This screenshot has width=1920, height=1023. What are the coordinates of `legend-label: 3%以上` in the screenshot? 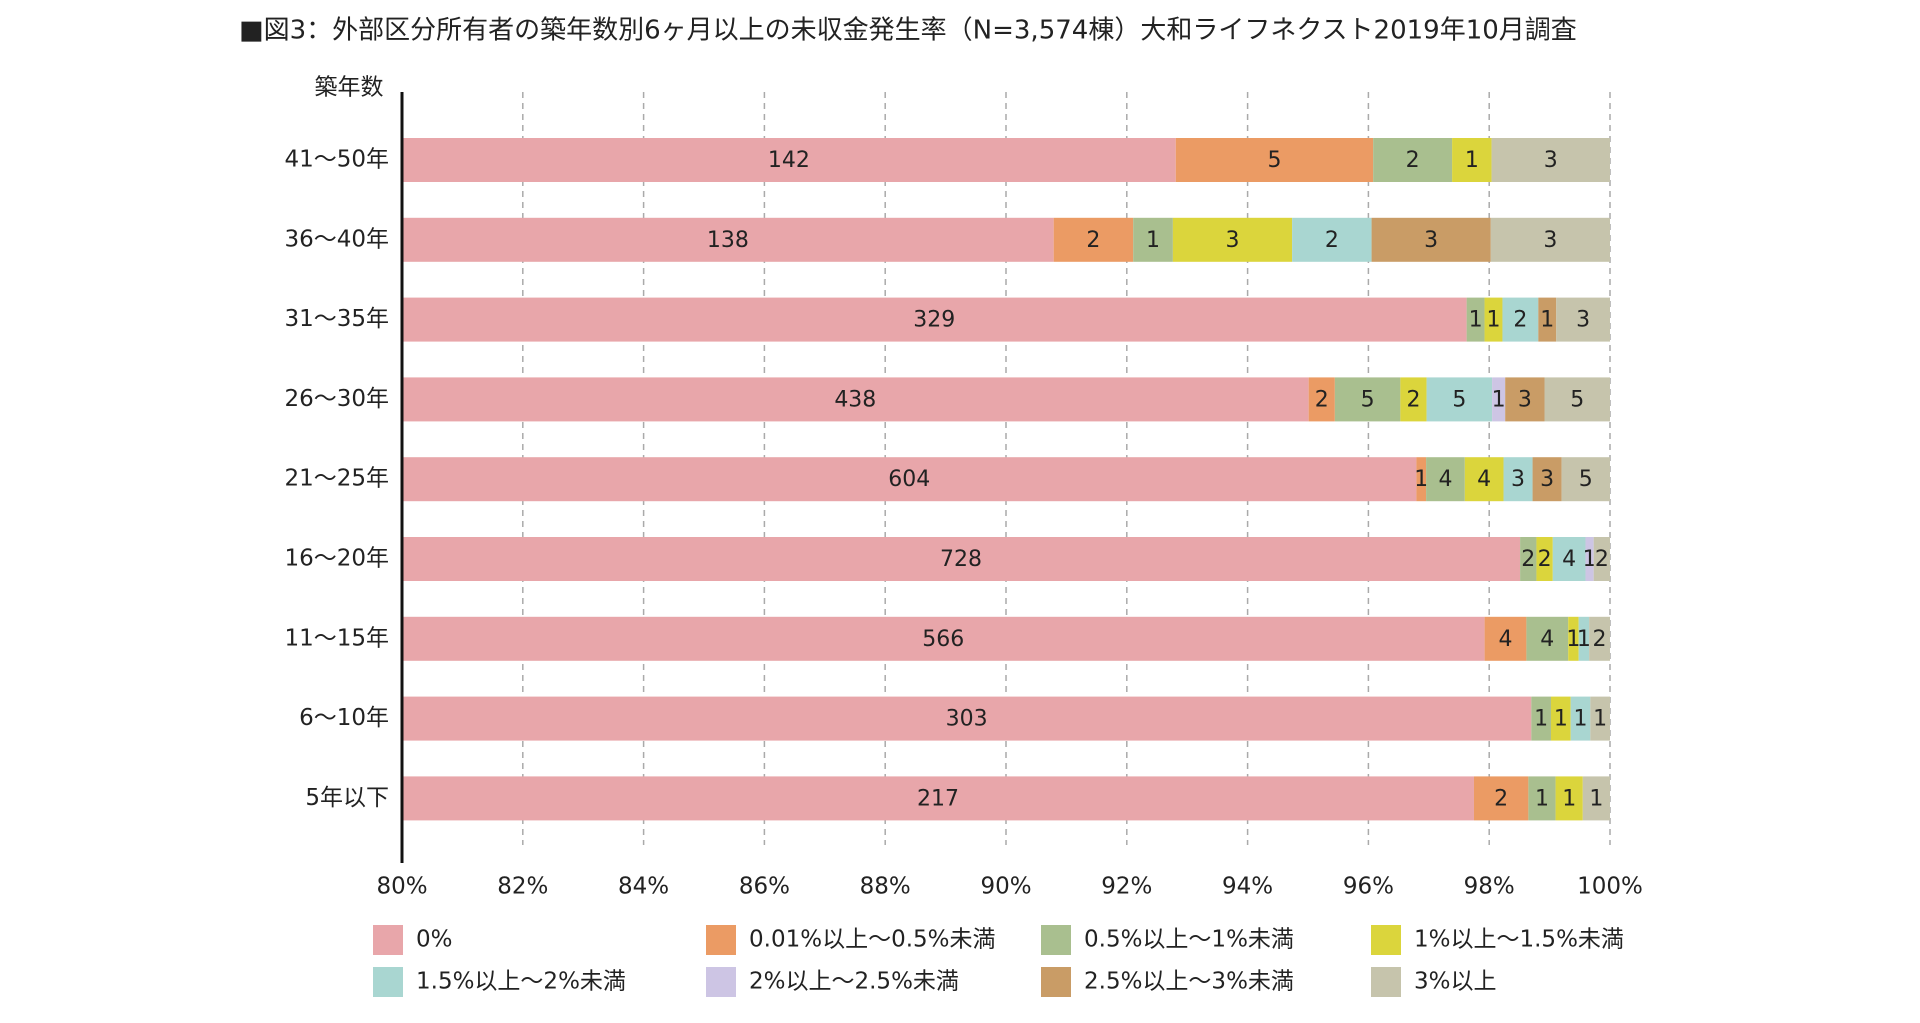 It's located at (1455, 982).